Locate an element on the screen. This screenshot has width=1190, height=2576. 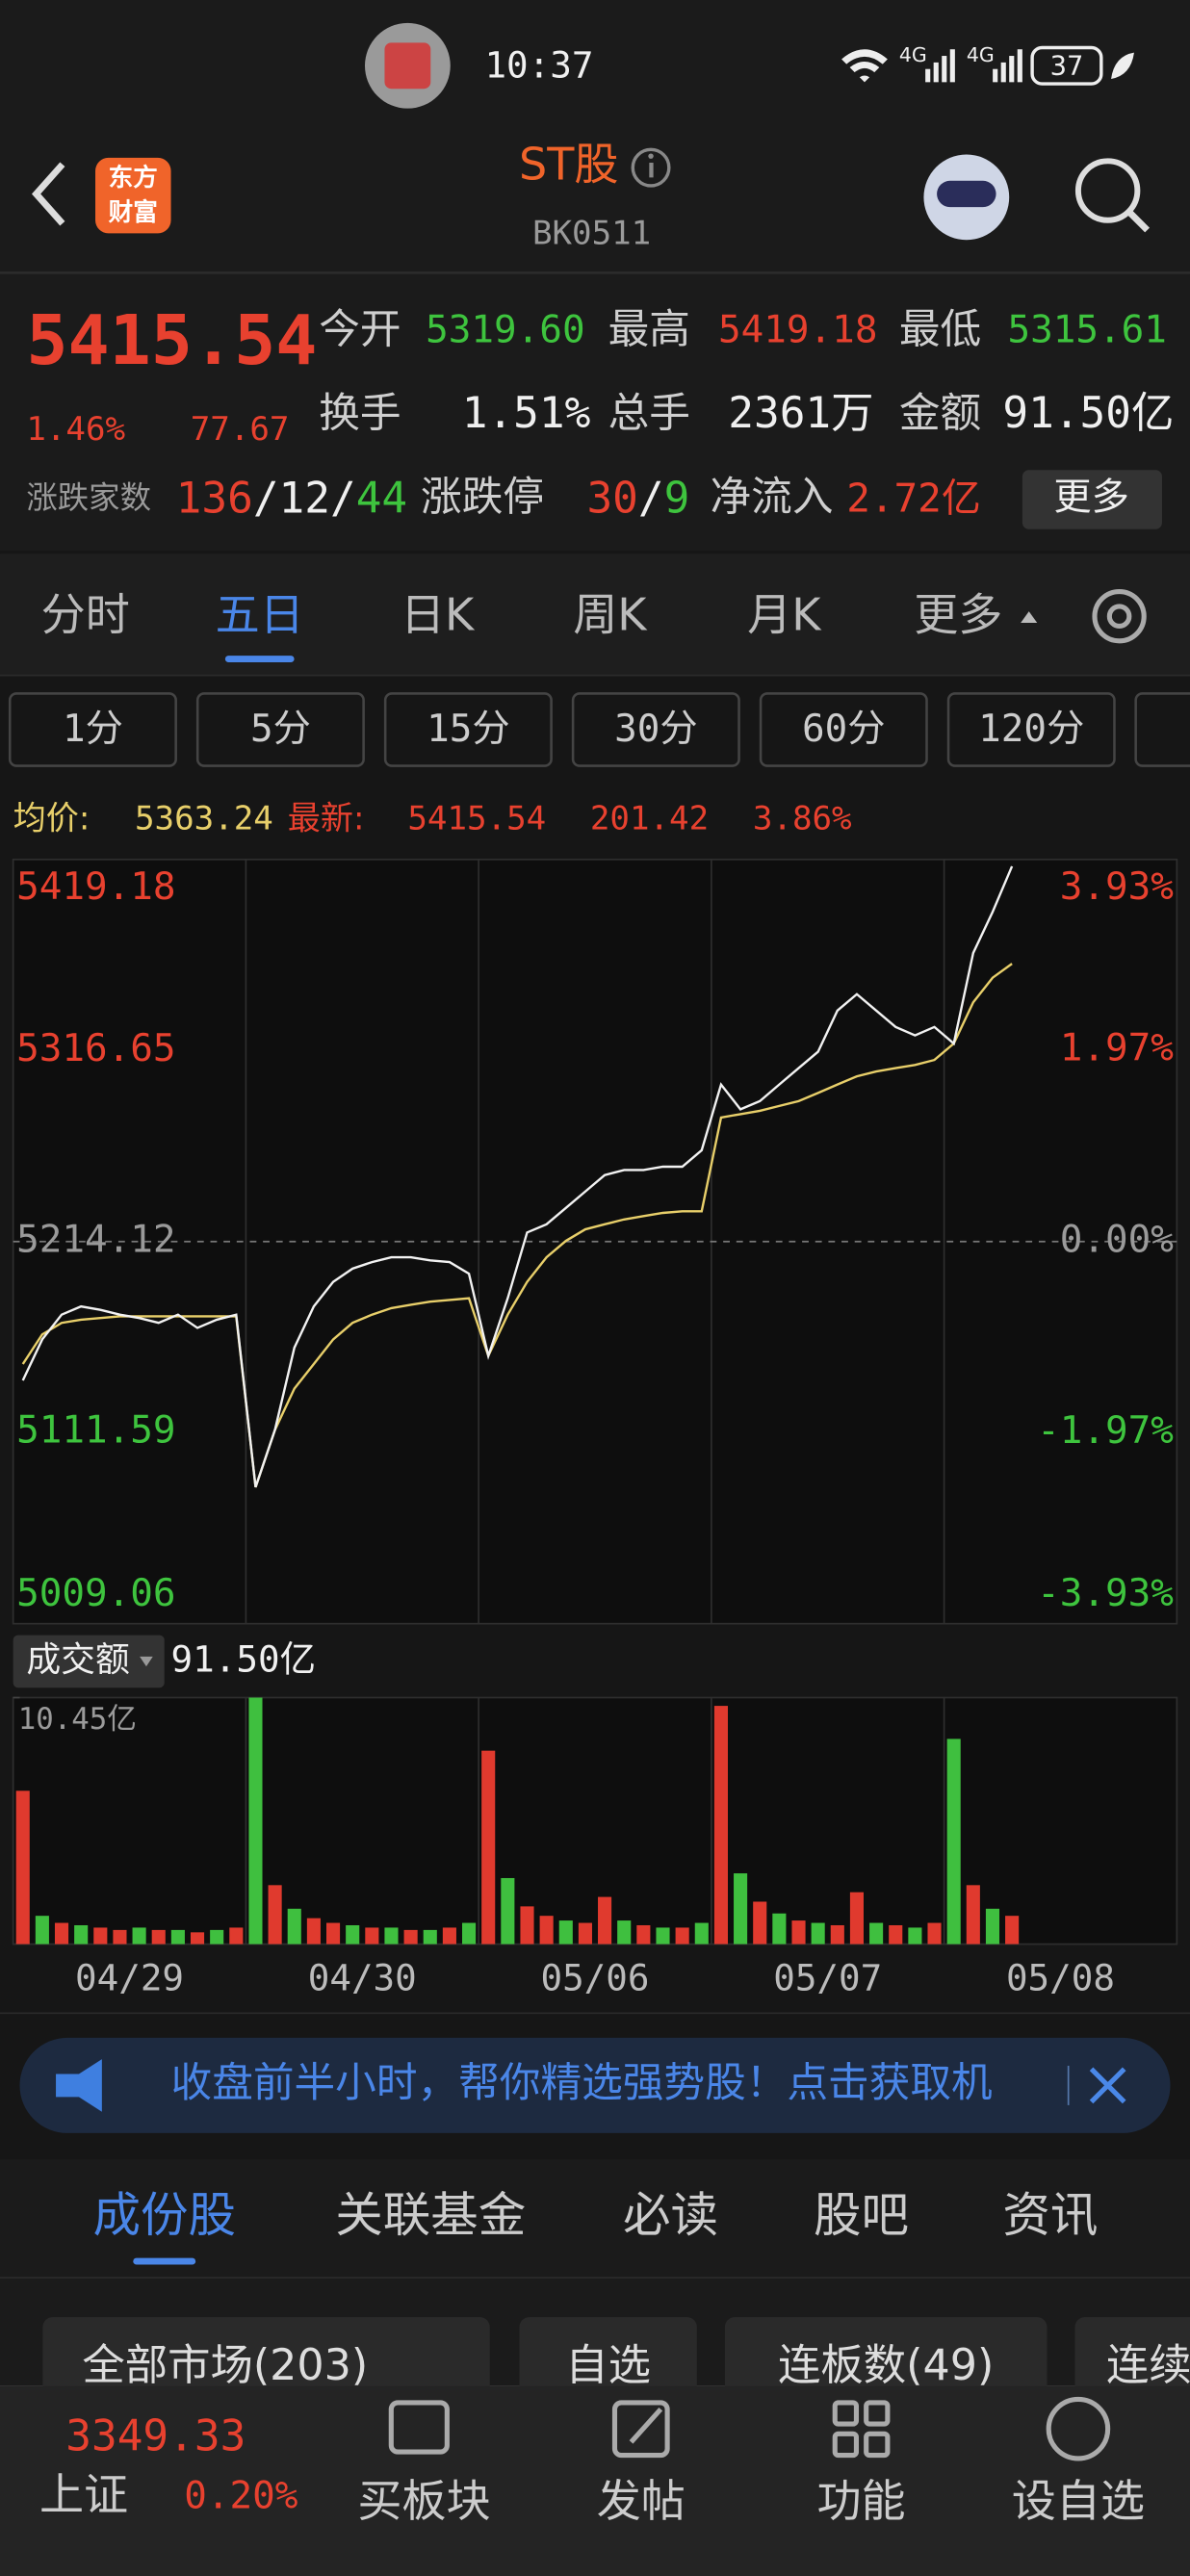
tabs-bg is located at coordinates (595, 615).